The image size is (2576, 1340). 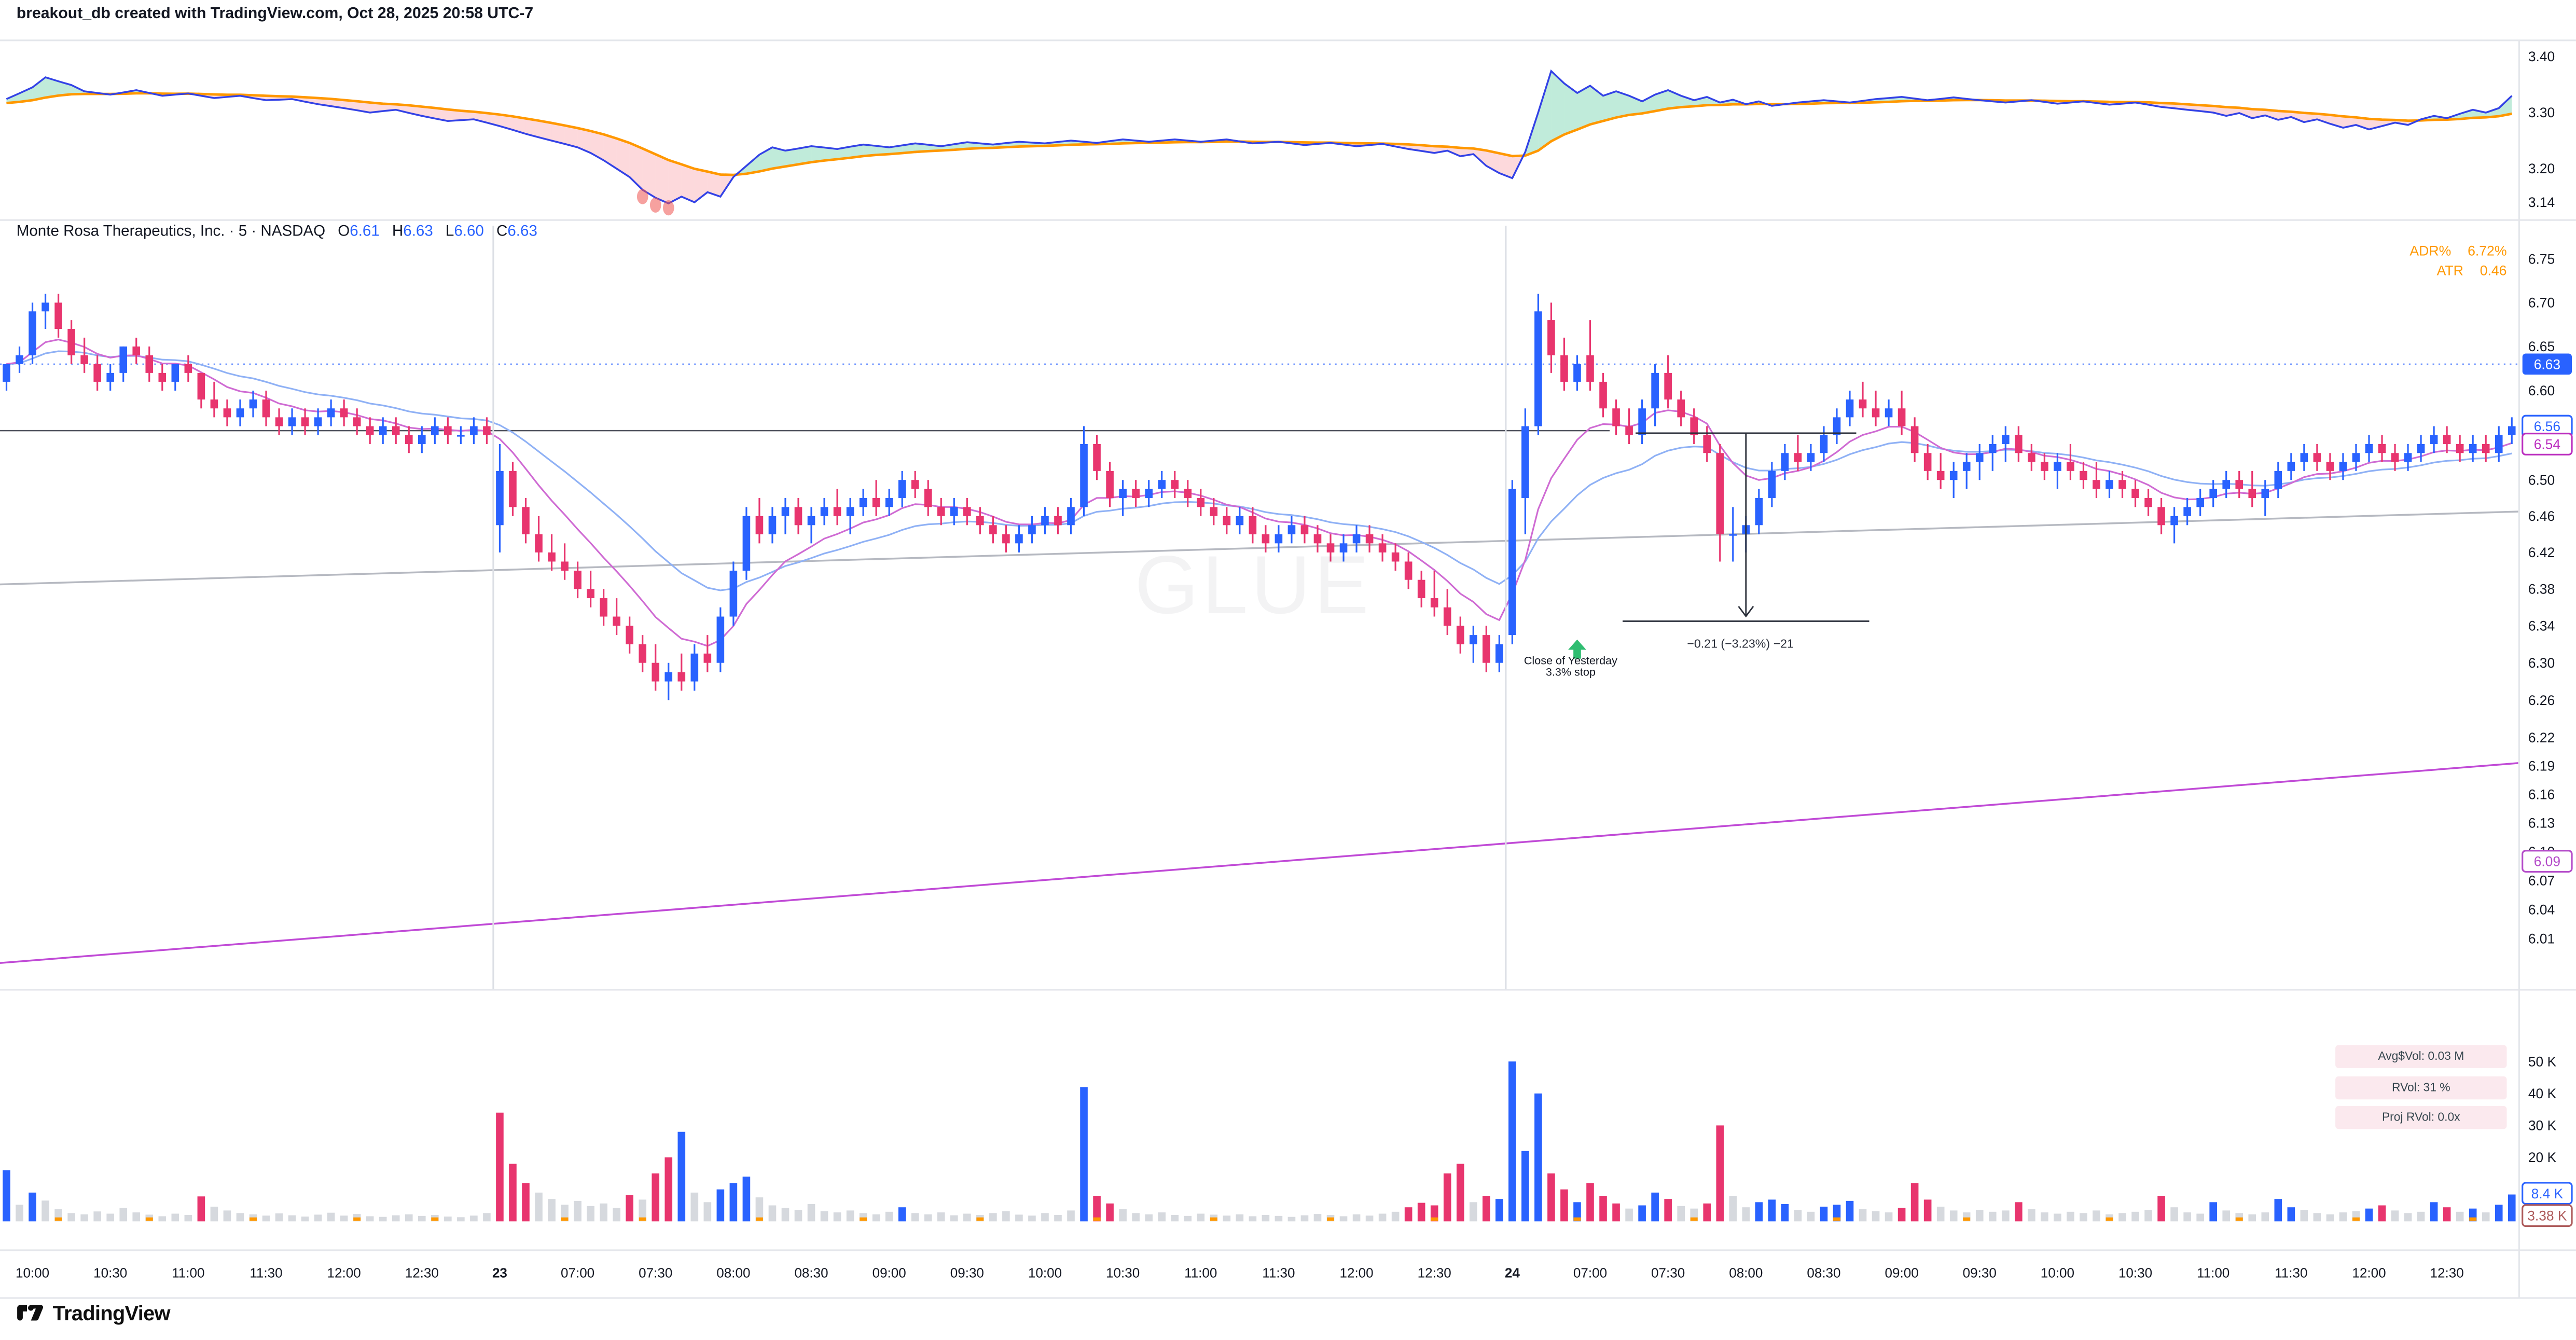 I want to click on time-label: 11:30, so click(x=1278, y=1272).